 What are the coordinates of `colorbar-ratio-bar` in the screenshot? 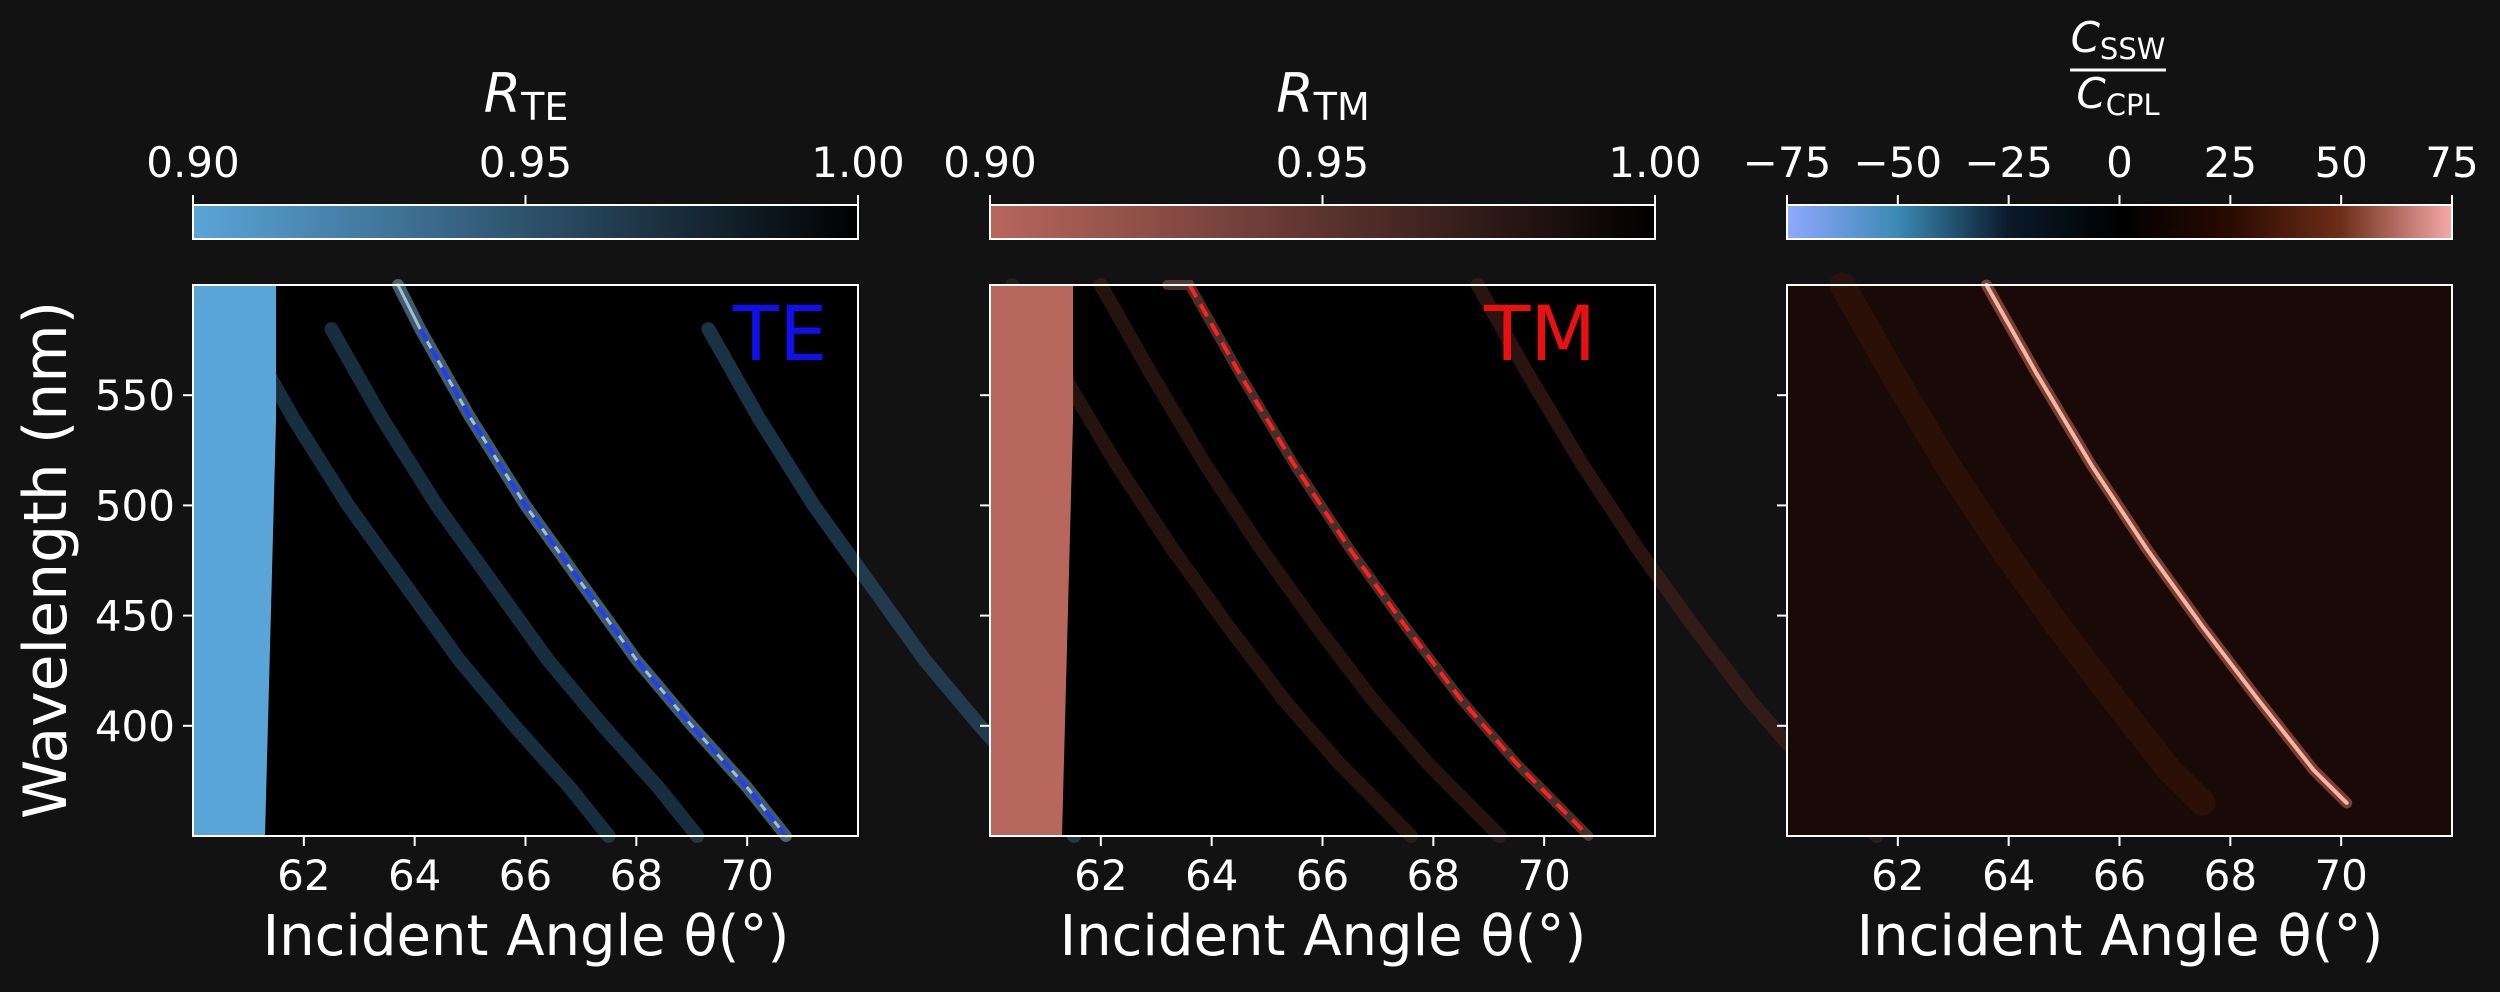 It's located at (2119, 222).